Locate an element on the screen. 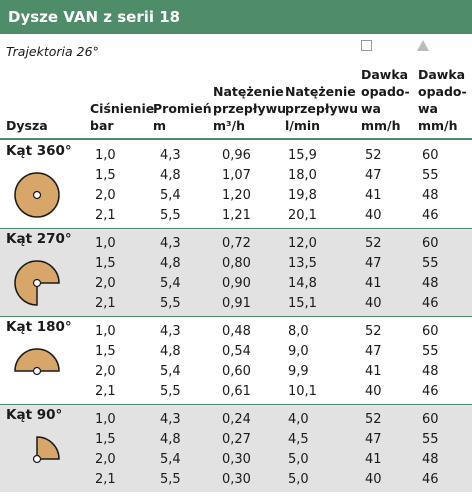 Image resolution: width=472 pixels, height=500 pixels. flow-lmin-cell: 10,1 is located at coordinates (302, 391).